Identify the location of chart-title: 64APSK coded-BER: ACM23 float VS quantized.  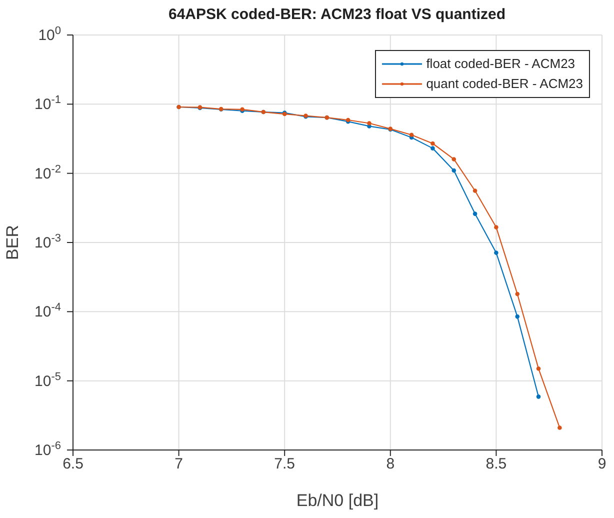
(337, 14).